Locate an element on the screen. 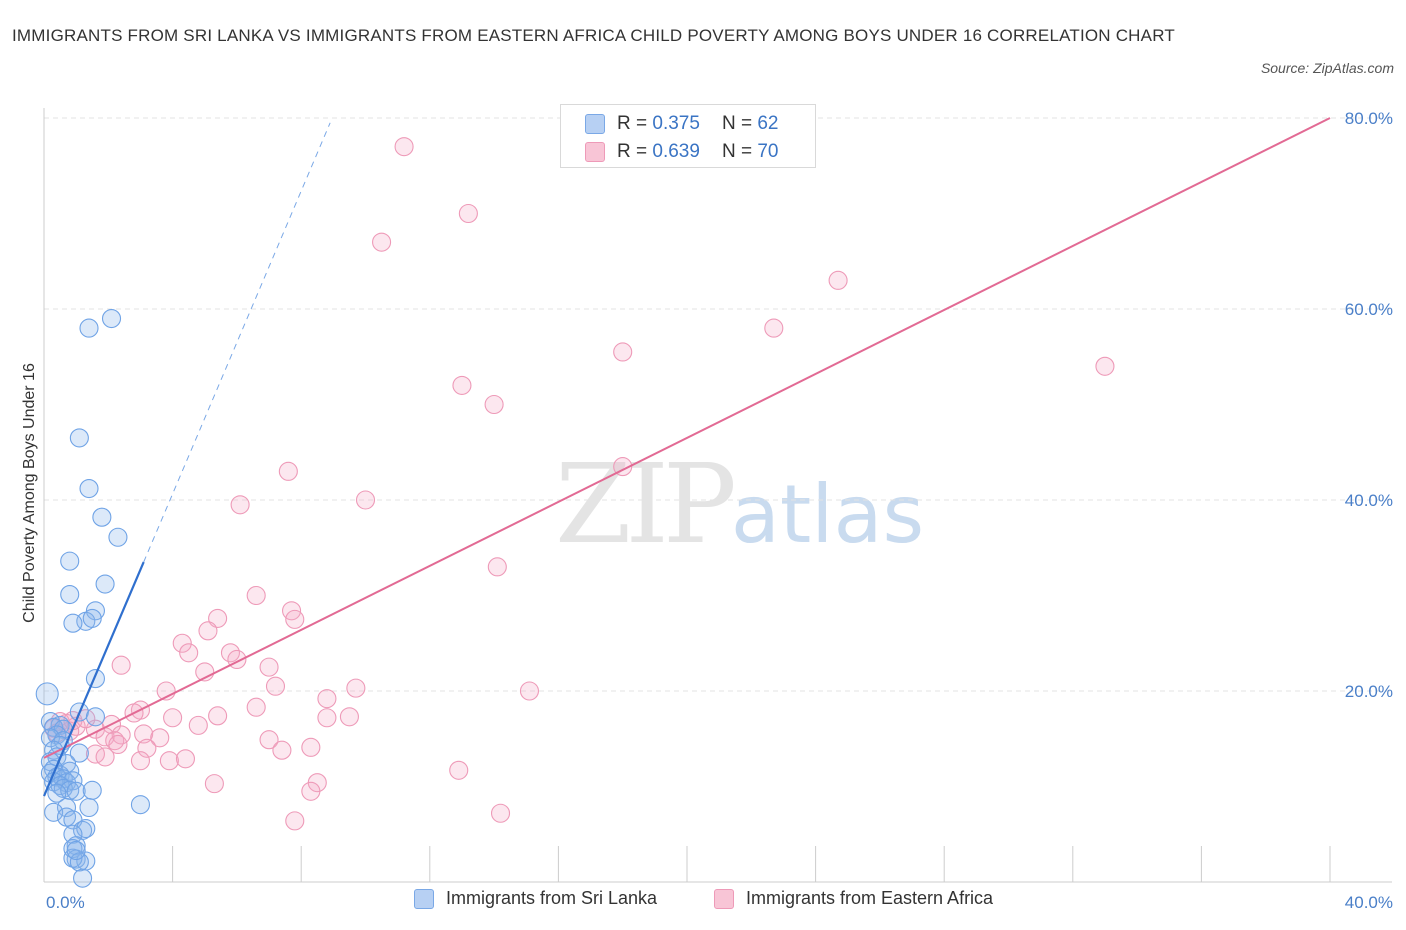 This screenshot has height=930, width=1406. watermark-zip: ZIP is located at coordinates (646, 504).